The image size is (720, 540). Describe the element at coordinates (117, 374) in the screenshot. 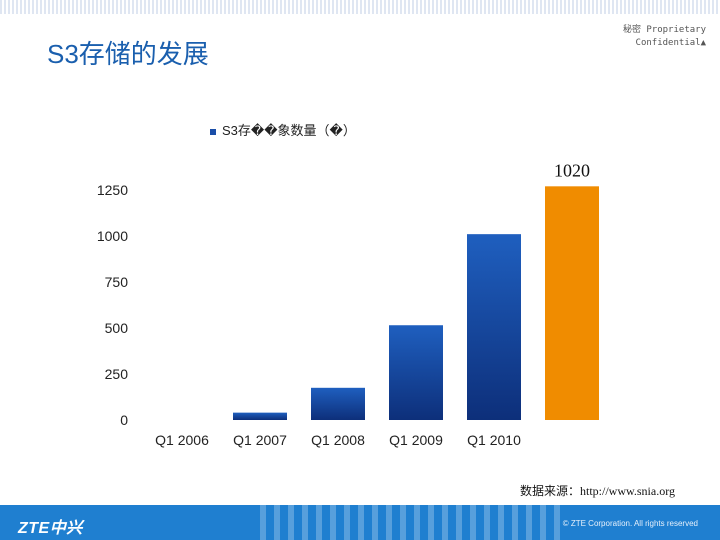

I see `y-tick-label: 250` at that location.